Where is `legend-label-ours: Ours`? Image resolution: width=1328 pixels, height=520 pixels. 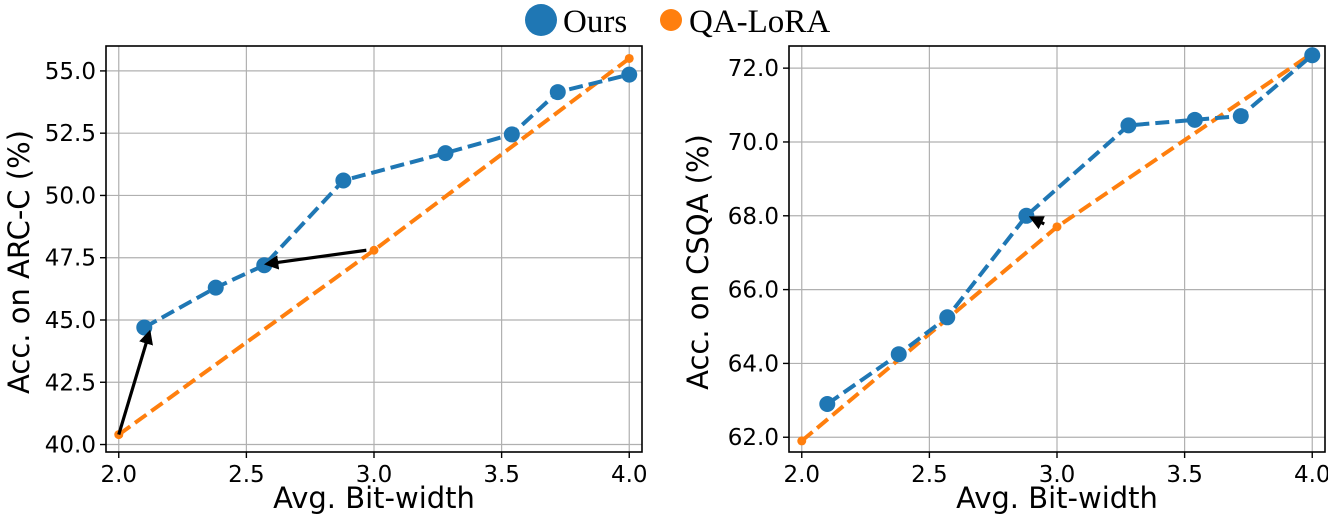 legend-label-ours: Ours is located at coordinates (595, 22).